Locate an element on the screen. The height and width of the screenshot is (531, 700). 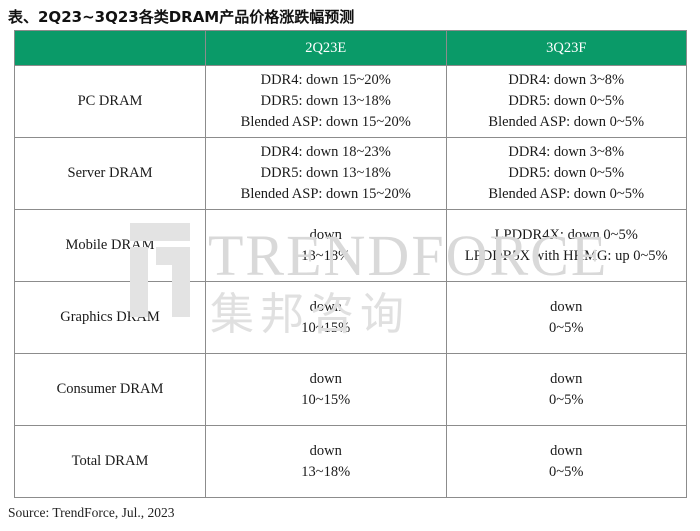
table-row: Graphics DRAM down 10~15% down 0~5% is located at coordinates (350, 317).